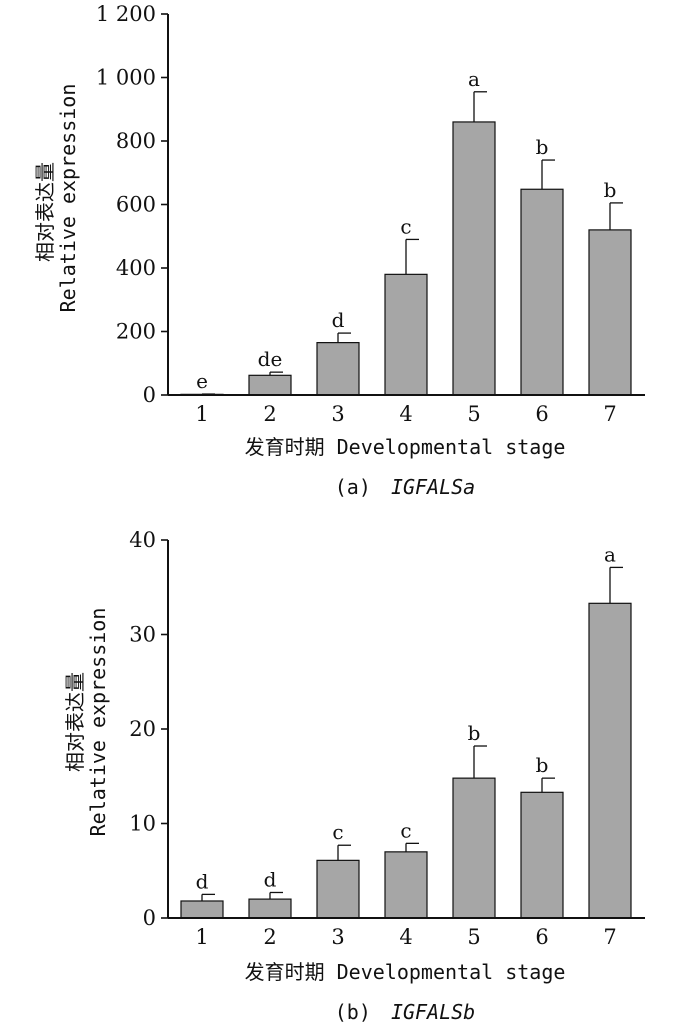  What do you see at coordinates (353, 1012) in the screenshot?
I see `panel-b-caption-prefix: (b)` at bounding box center [353, 1012].